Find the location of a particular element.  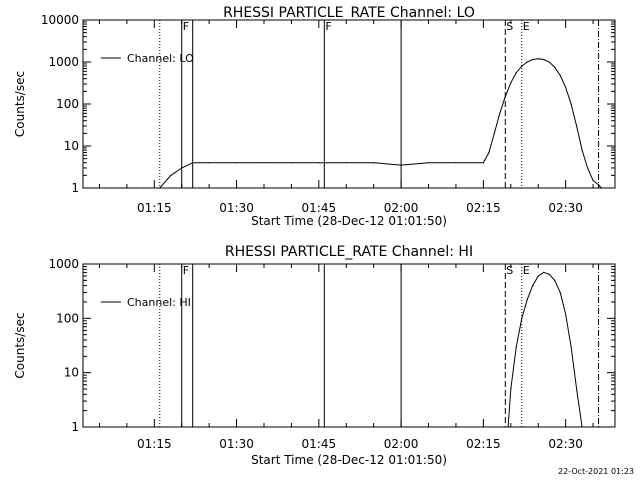

y-tick-label: 1000 is located at coordinates (63, 264).